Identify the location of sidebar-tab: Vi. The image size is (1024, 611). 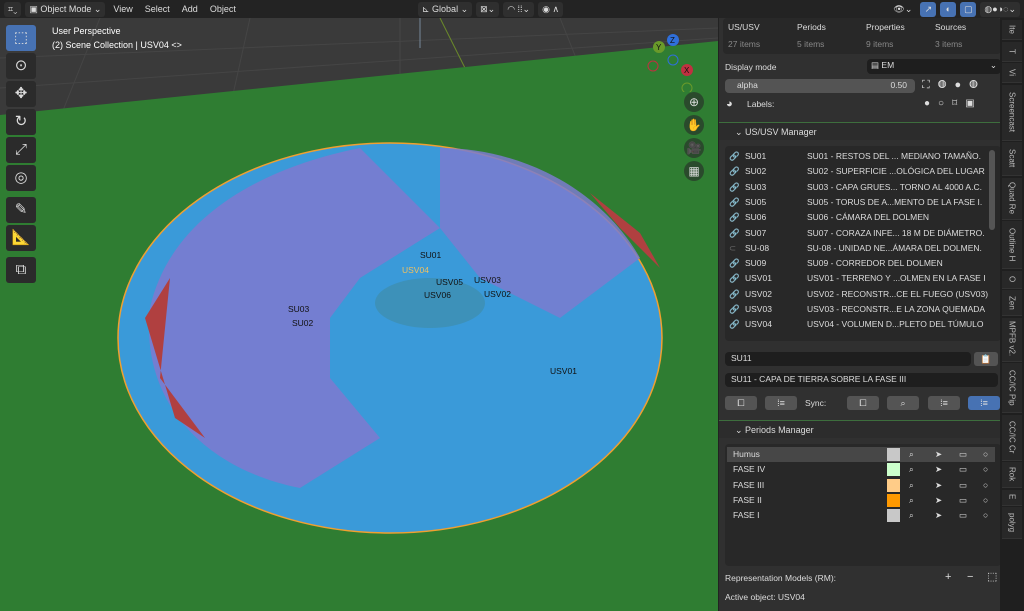
(1012, 73).